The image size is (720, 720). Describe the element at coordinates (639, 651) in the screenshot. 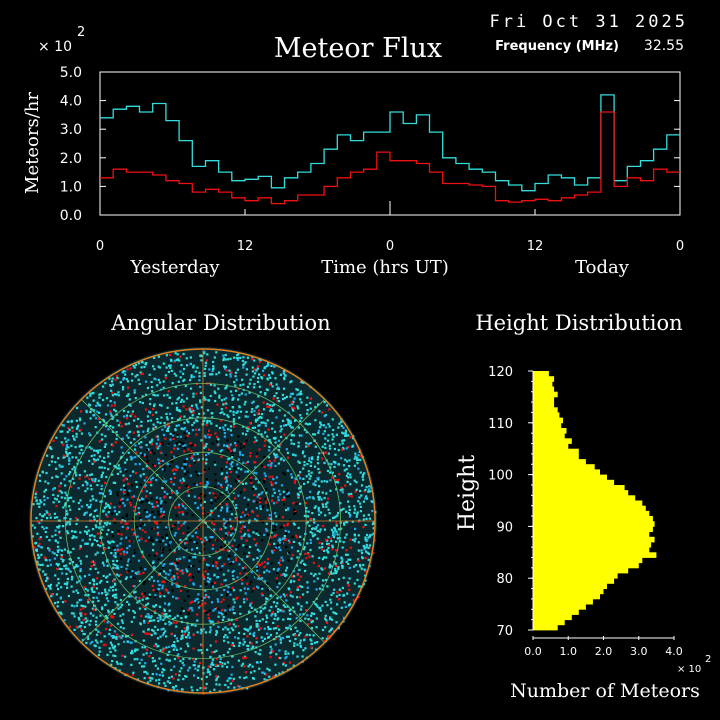

I see `height-x-tick-label: 3.0` at that location.